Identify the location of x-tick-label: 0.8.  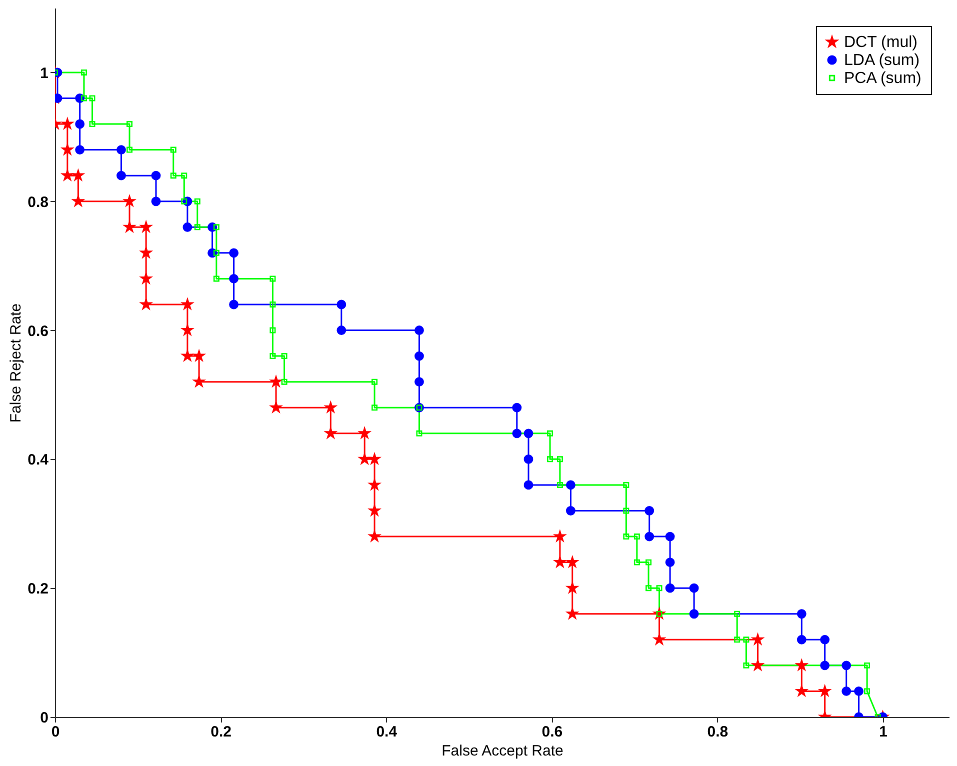
(717, 732).